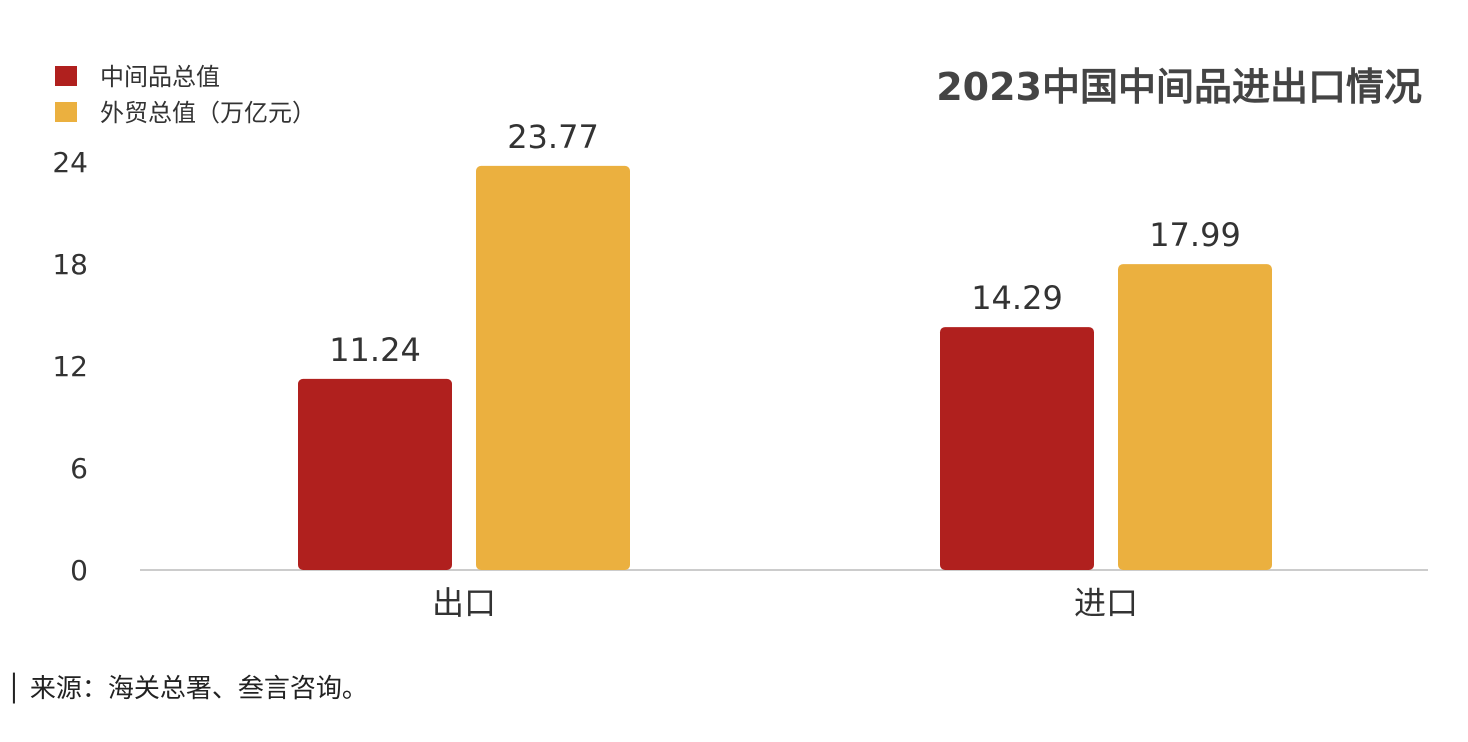 Image resolution: width=1468 pixels, height=742 pixels. I want to click on y-tick-label: 0, so click(79, 570).